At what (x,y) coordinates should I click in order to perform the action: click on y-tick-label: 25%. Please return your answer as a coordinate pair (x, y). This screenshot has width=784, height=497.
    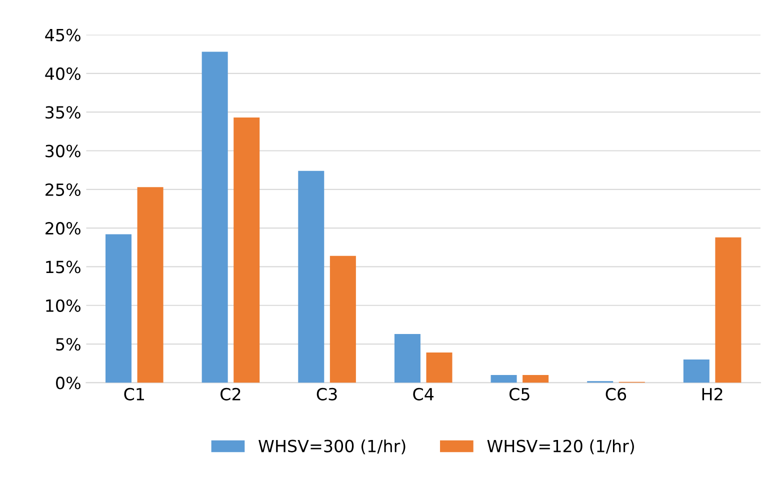
    Looking at the image, I should click on (63, 189).